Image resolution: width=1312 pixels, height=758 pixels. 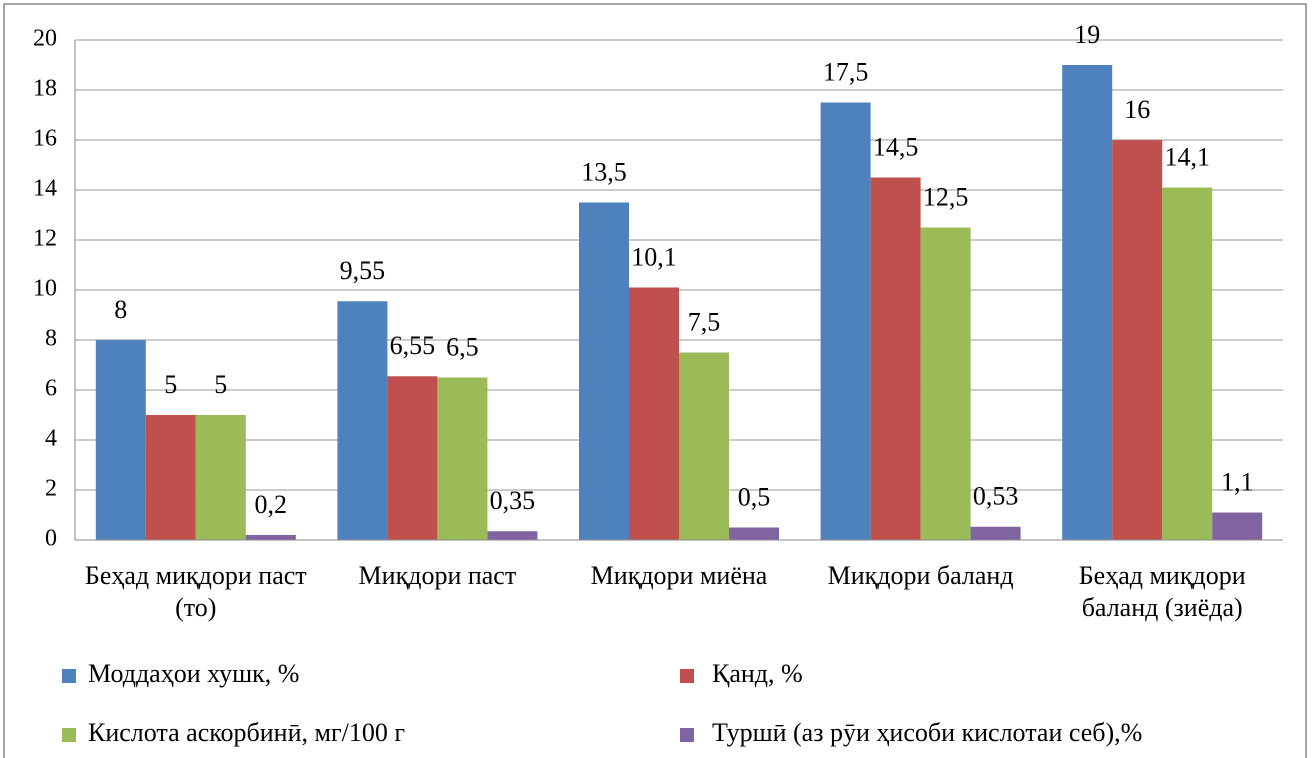 What do you see at coordinates (45, 239) in the screenshot?
I see `y-tick-label: 12` at bounding box center [45, 239].